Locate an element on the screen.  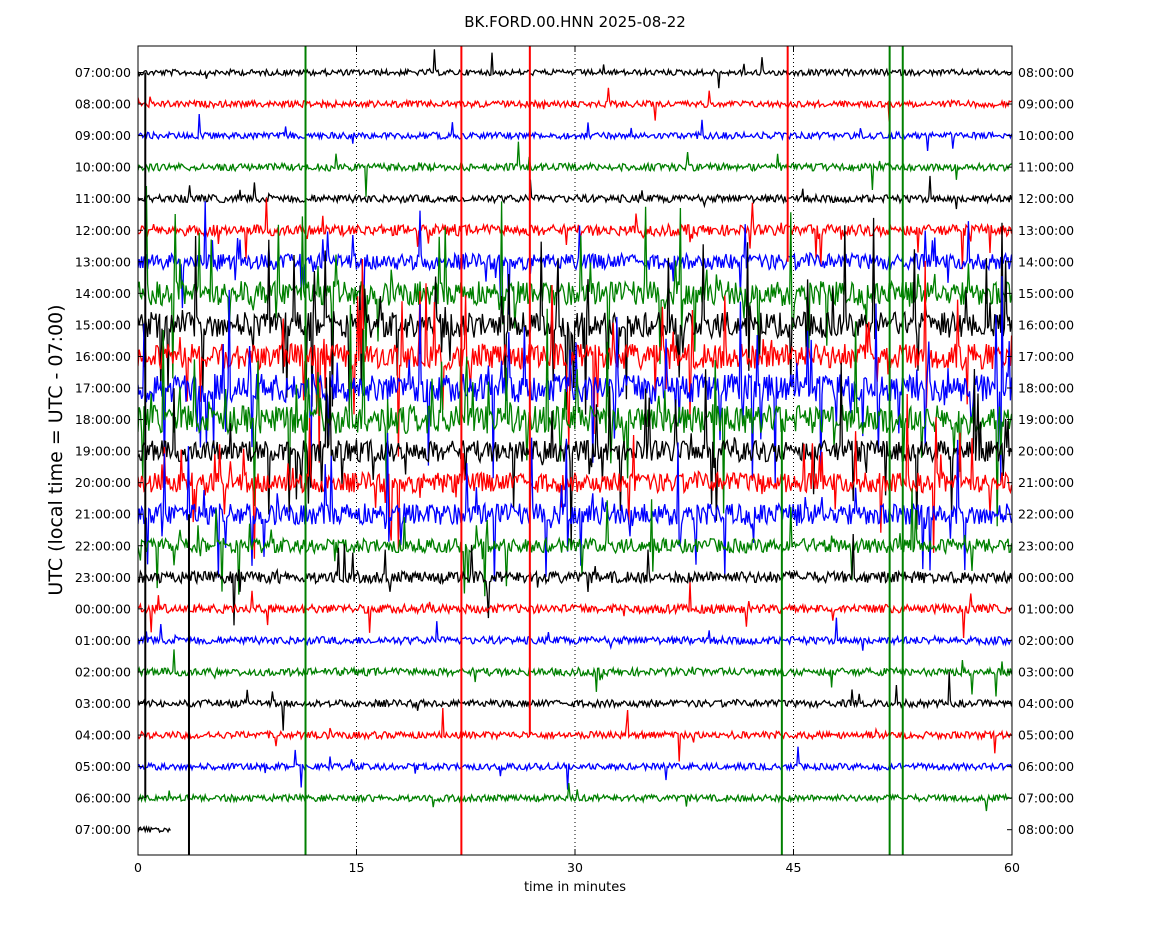
x-axis-label: time in minutes is located at coordinates (575, 887).